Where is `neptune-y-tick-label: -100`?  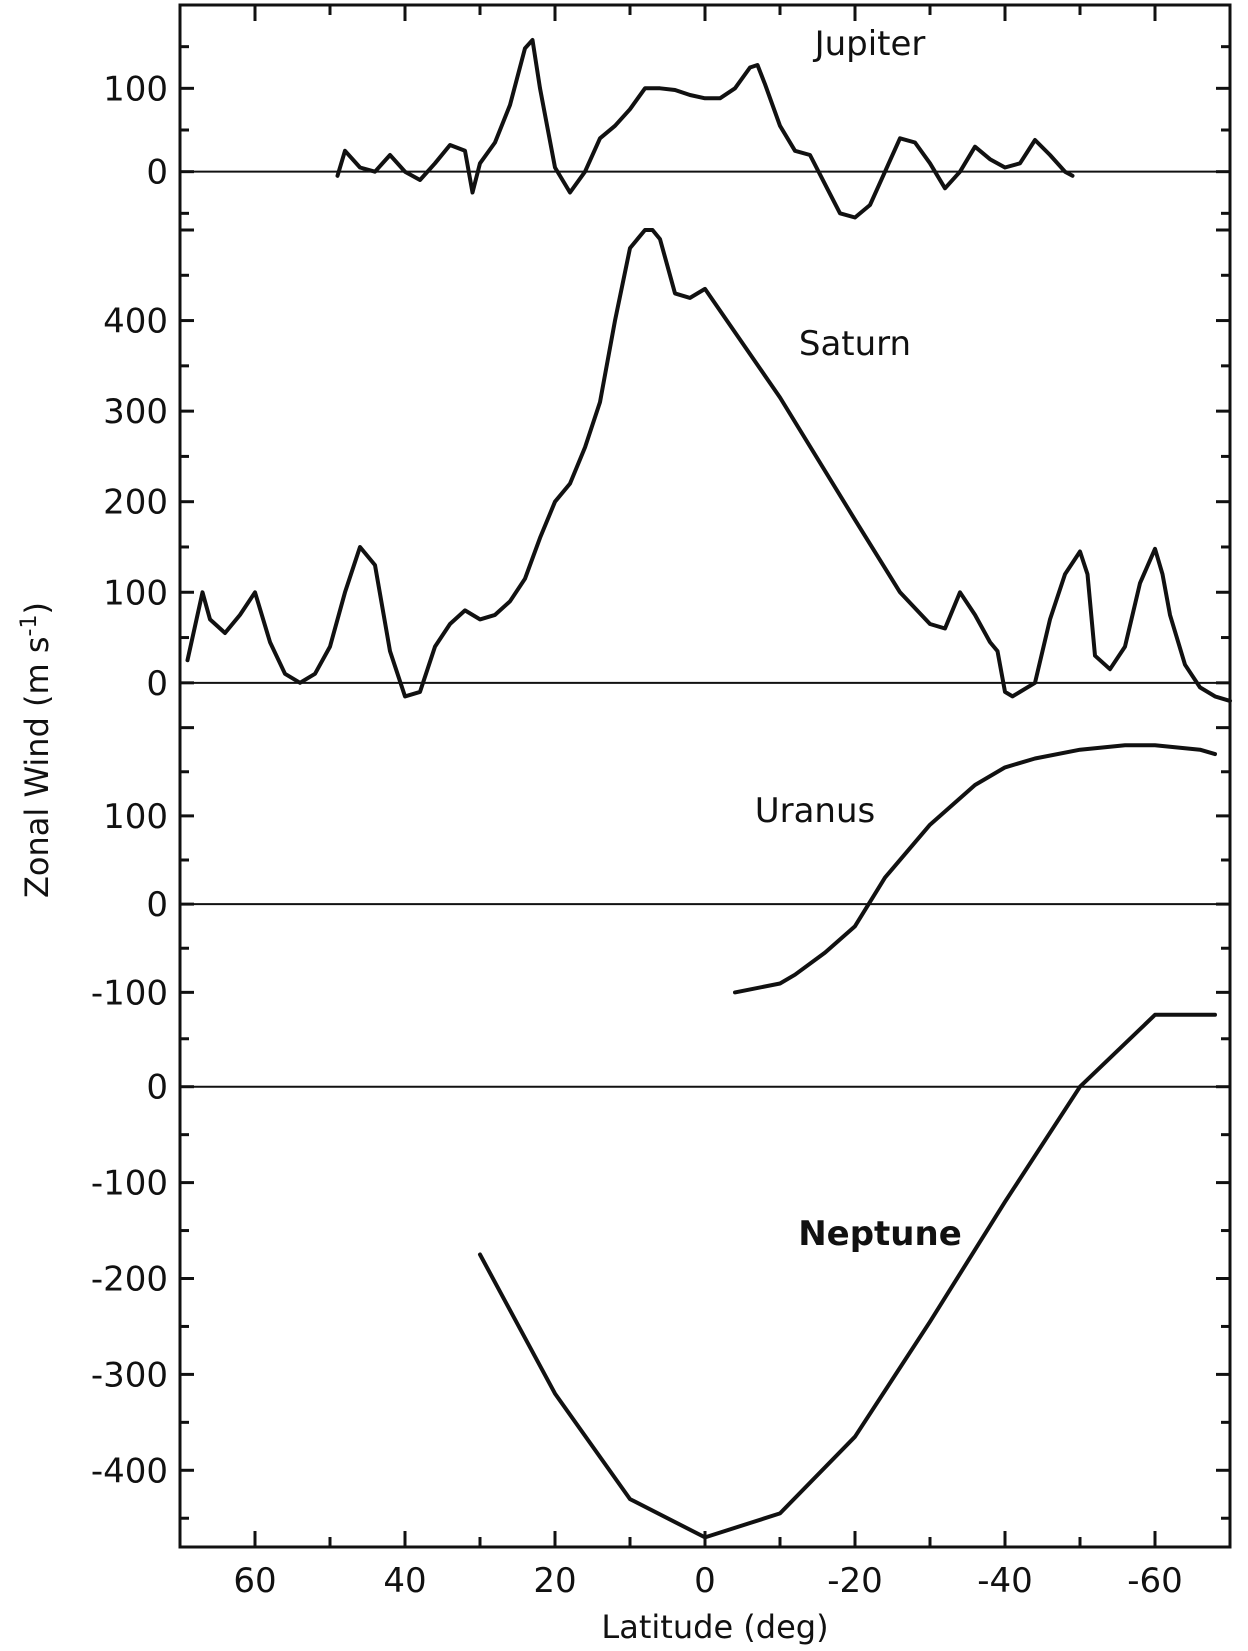
neptune-y-tick-label: -100 is located at coordinates (129, 1184).